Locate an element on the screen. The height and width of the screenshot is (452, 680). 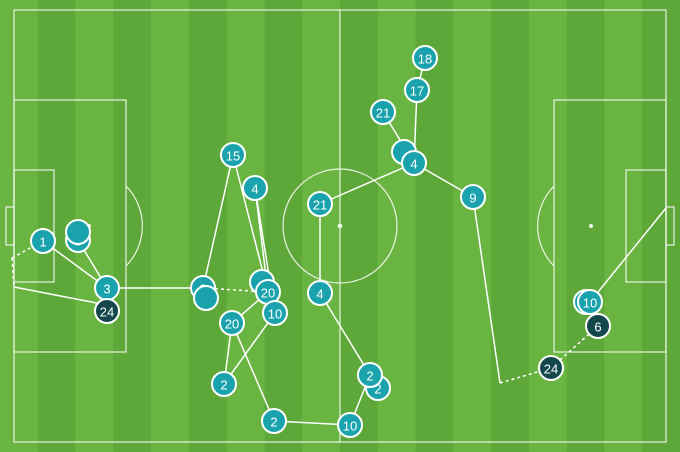
player-number: 15 is located at coordinates (233, 156).